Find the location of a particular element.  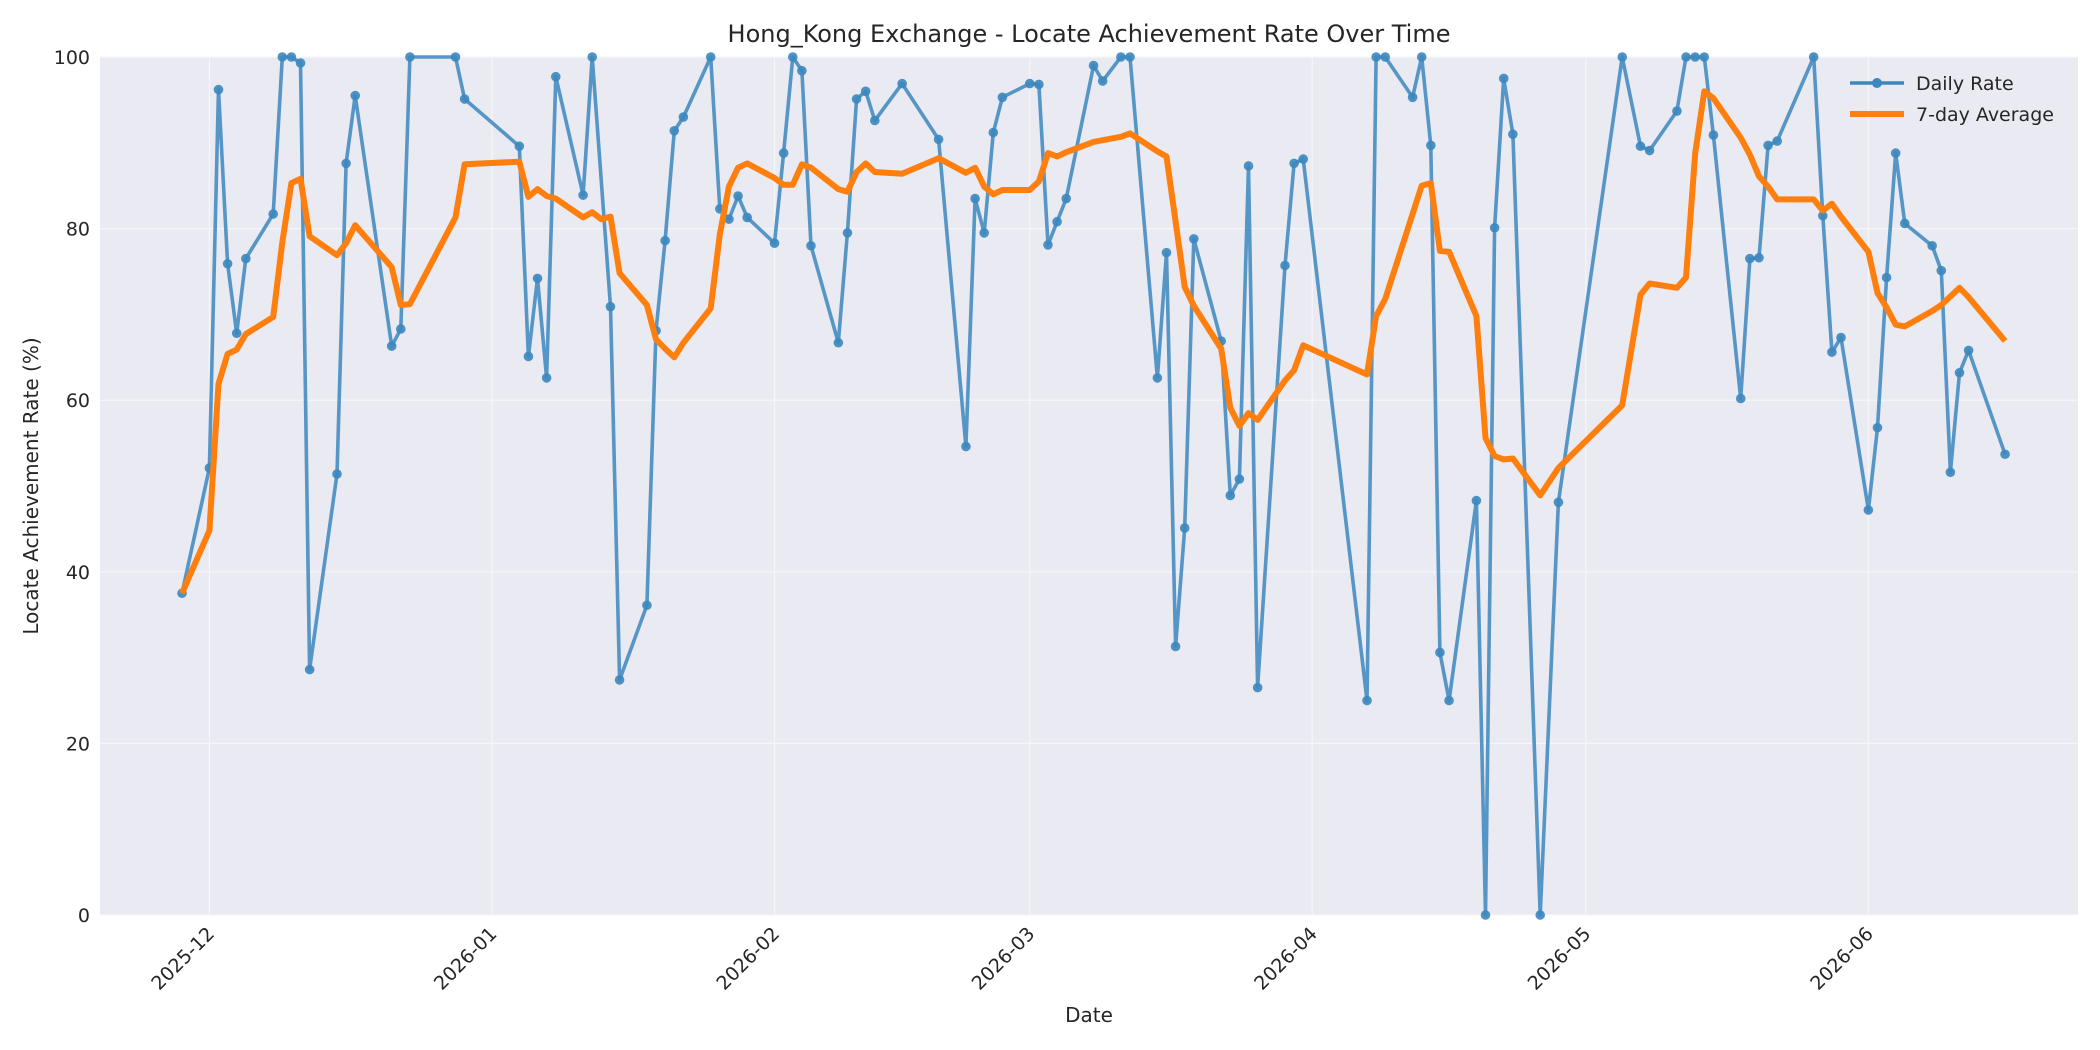

y-axis-label: Locate Achievement Rate (%) is located at coordinates (31, 485).